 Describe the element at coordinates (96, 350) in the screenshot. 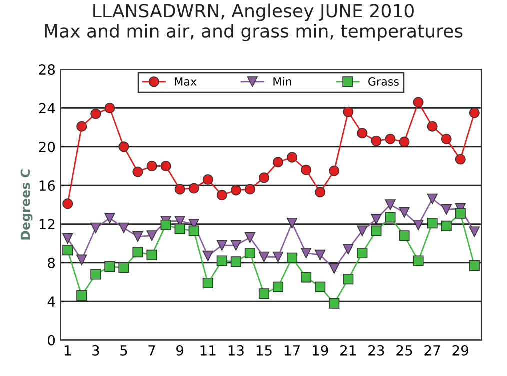

I see `x-tick-label: 3` at that location.